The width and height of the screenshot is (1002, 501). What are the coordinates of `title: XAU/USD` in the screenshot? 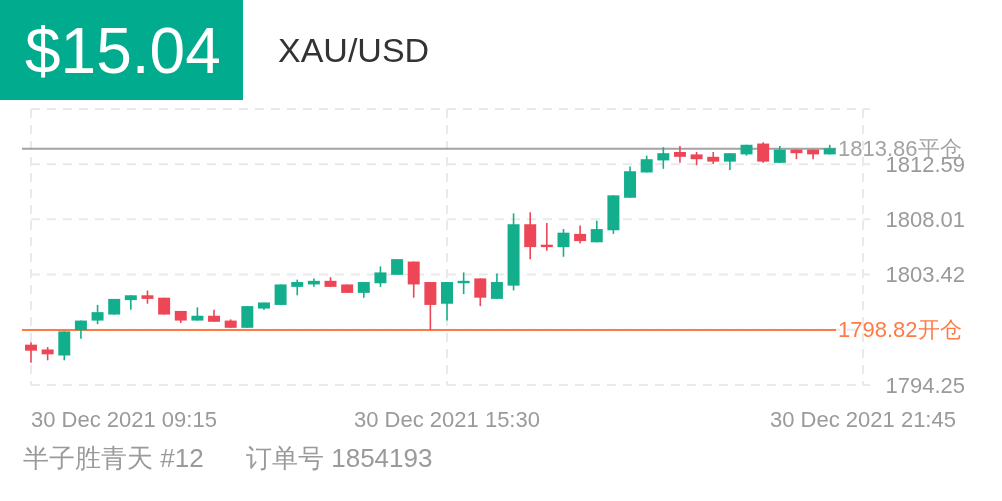 It's located at (354, 50).